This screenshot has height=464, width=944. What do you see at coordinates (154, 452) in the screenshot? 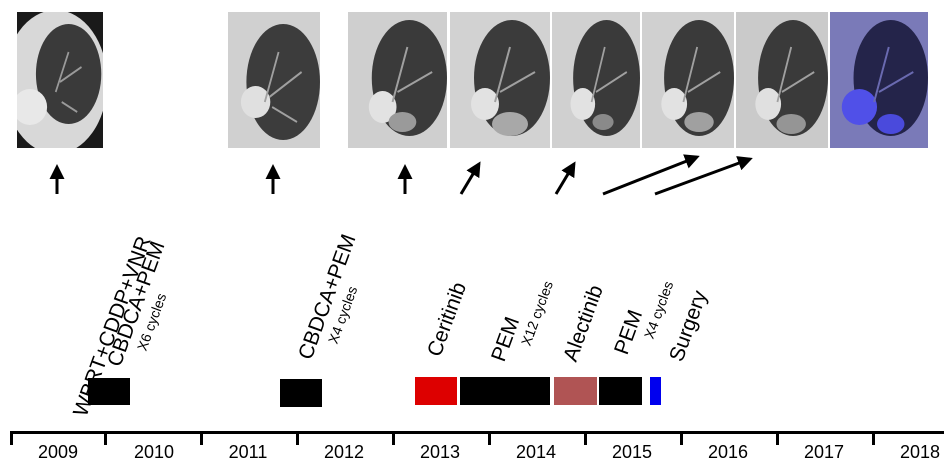
I see `year-label: 2010` at bounding box center [154, 452].